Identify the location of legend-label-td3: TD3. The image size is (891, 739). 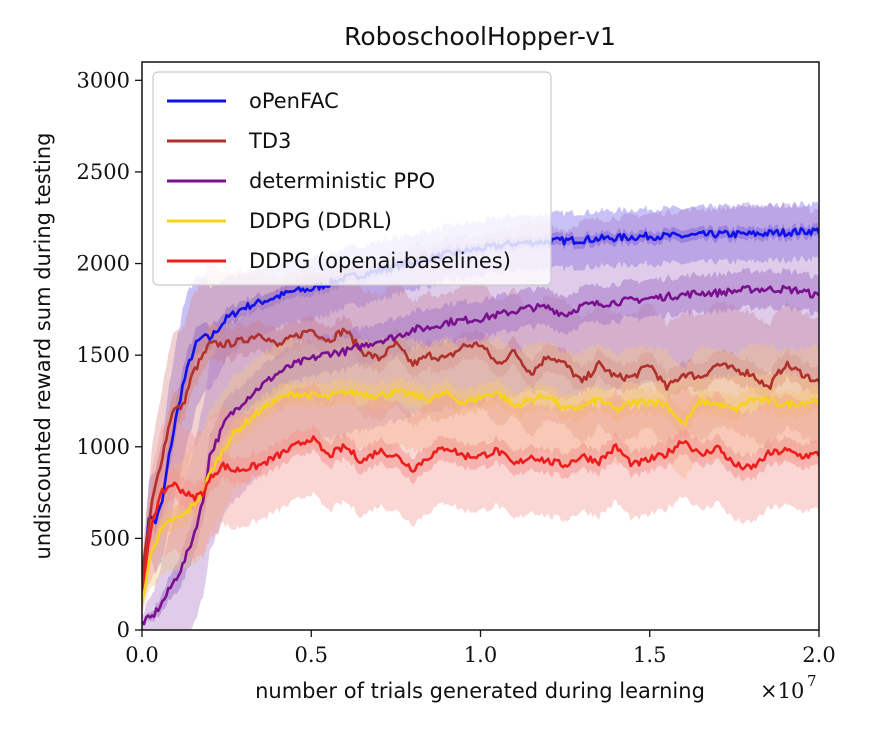
(269, 141).